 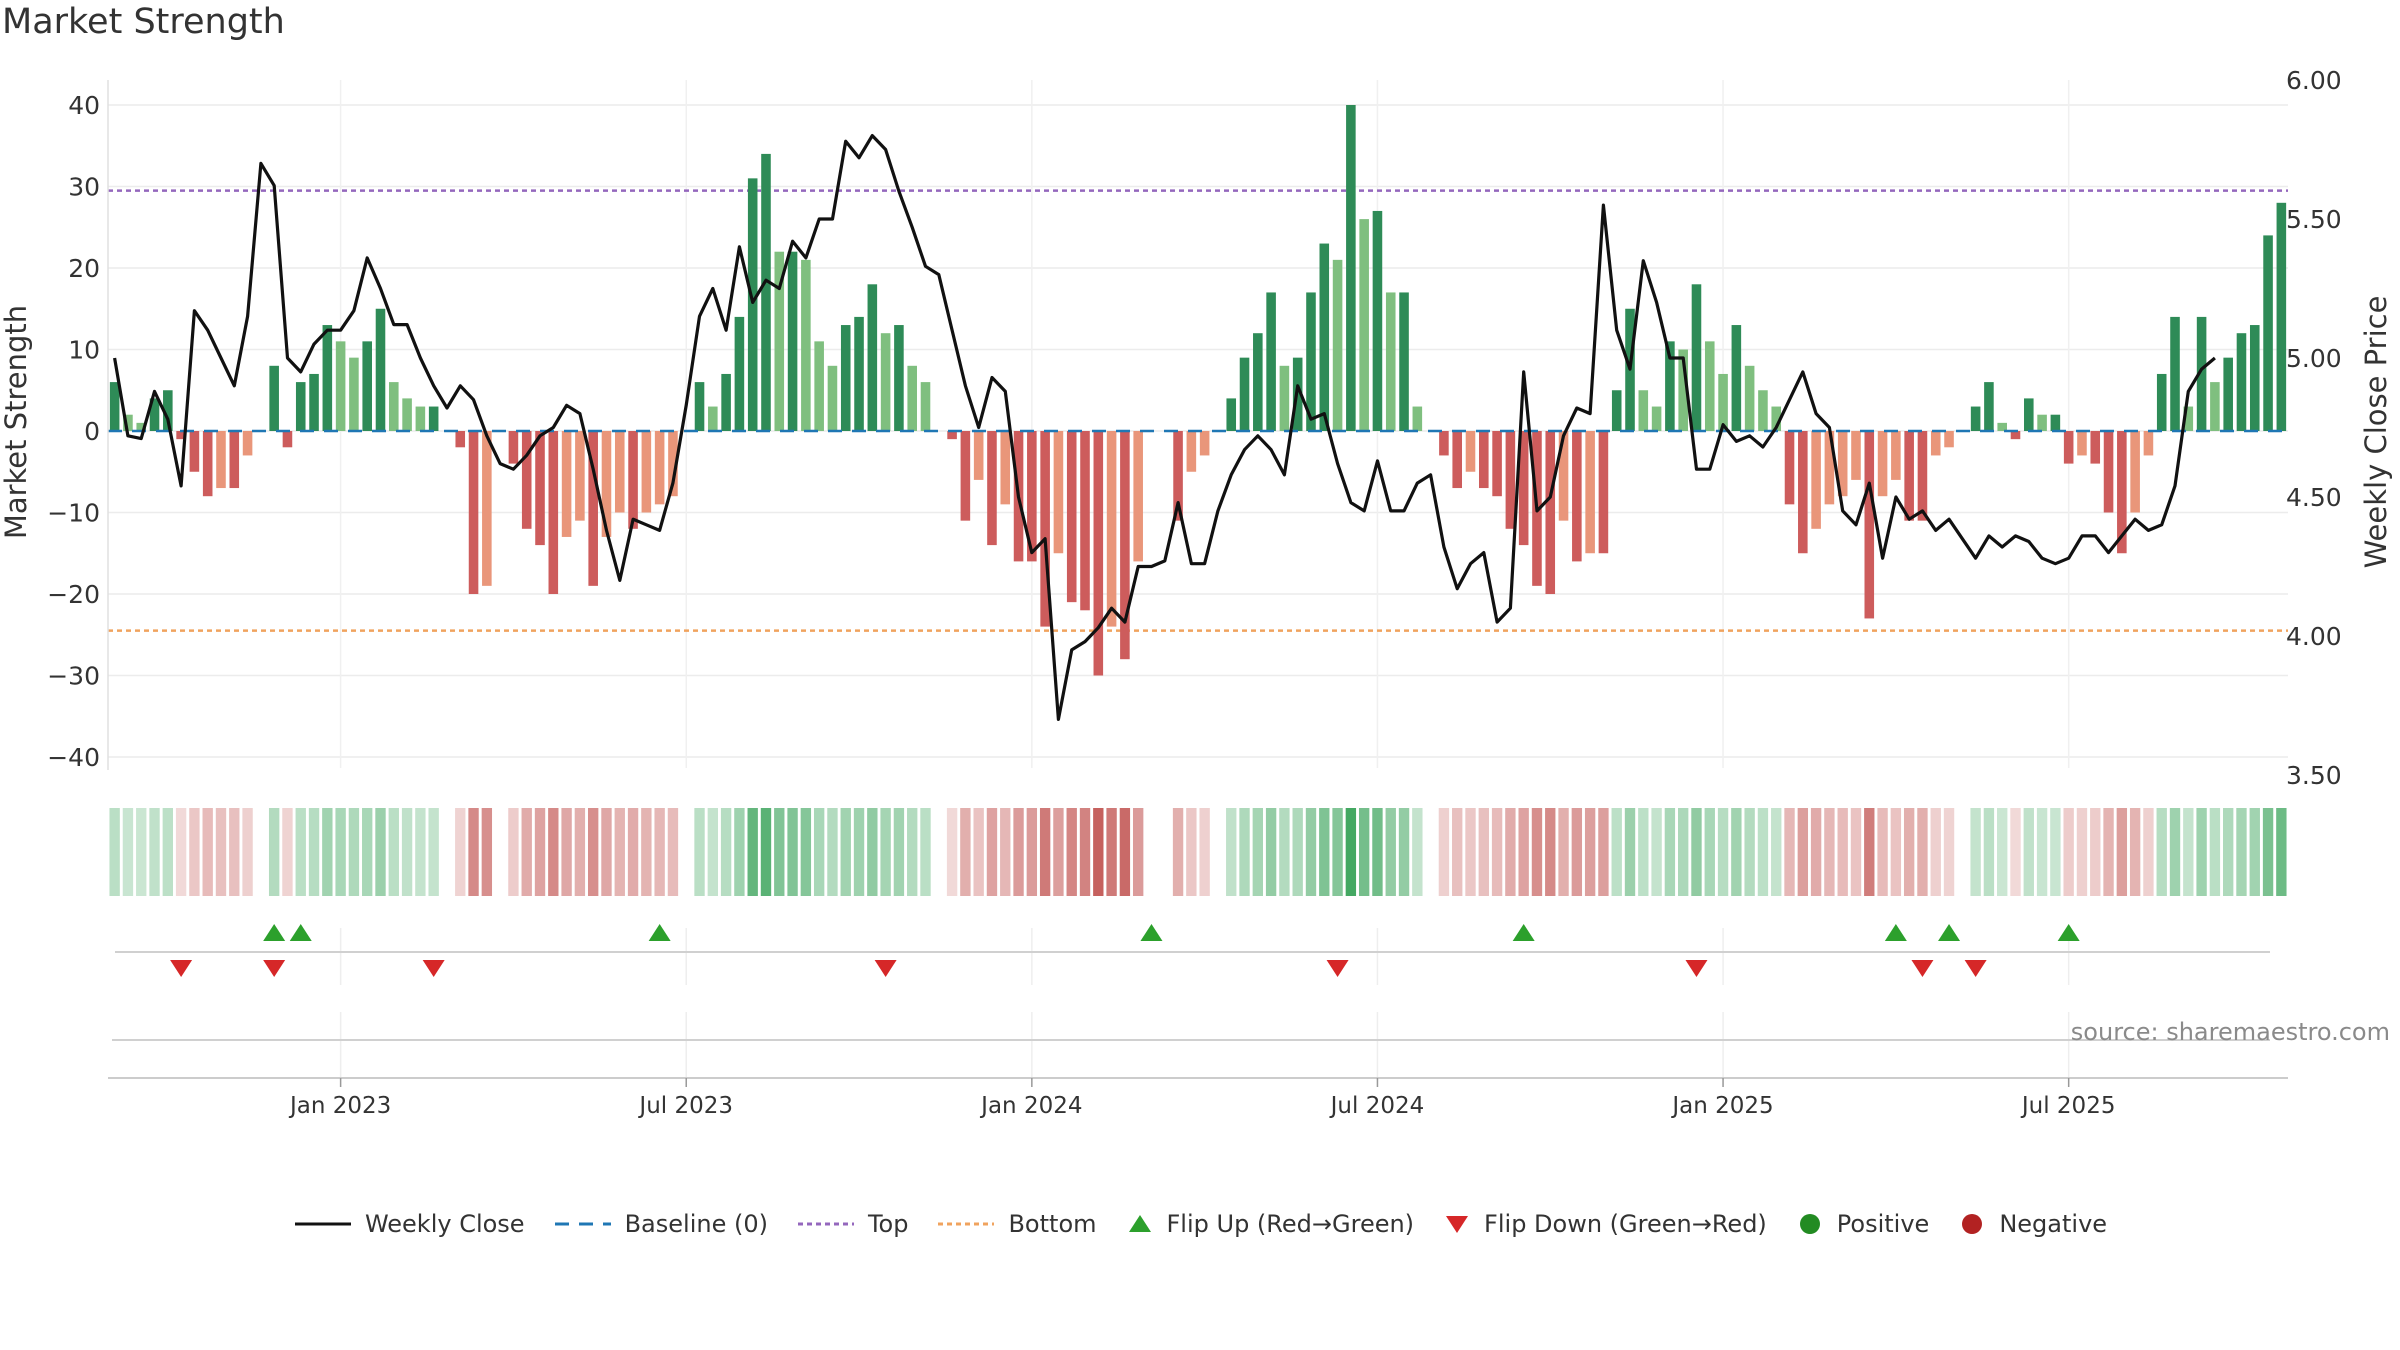 What do you see at coordinates (78, 426) in the screenshot?
I see `left-axis: 40 30 20 10 0 −10 −20 −30 −40` at bounding box center [78, 426].